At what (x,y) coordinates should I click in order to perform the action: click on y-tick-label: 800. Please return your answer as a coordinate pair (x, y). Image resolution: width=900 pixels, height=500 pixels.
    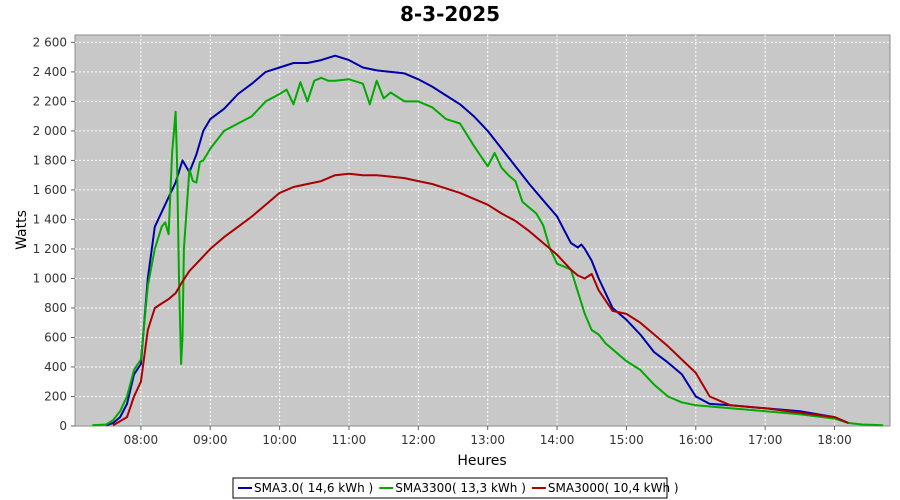
    Looking at the image, I should click on (55, 308).